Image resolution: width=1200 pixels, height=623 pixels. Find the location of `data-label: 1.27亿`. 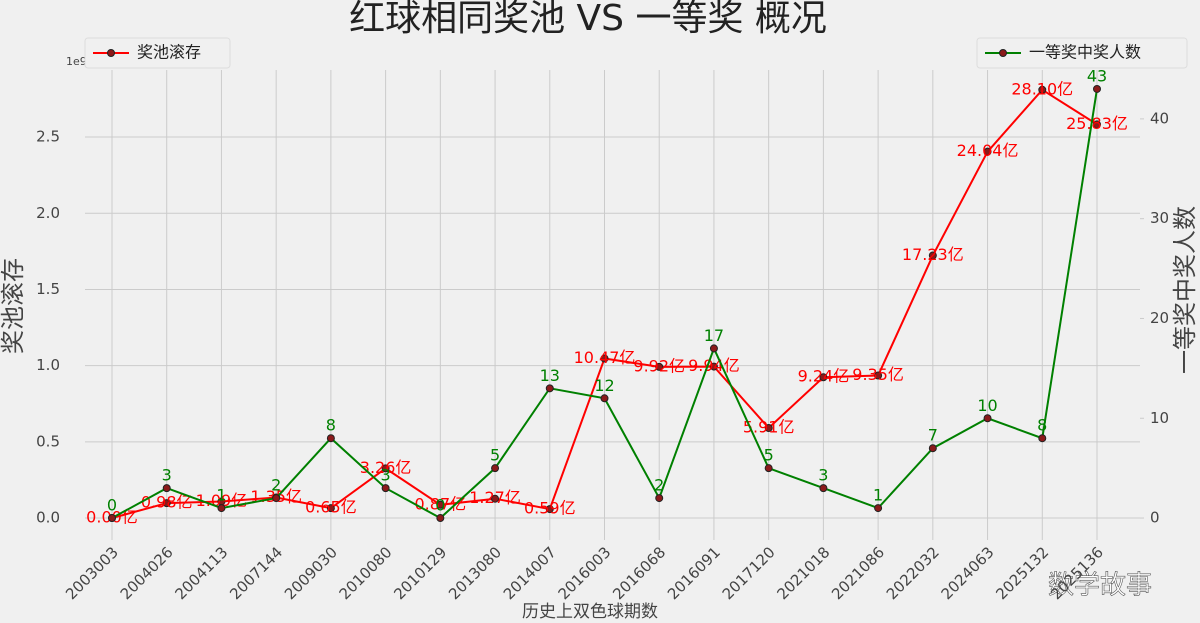

data-label: 1.27亿 is located at coordinates (495, 497).